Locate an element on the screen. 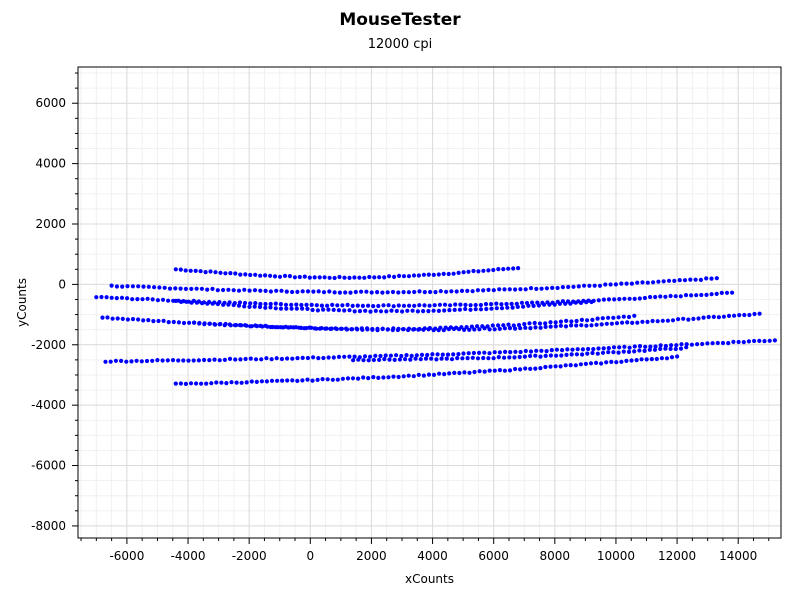 The width and height of the screenshot is (800, 600). x-tick-label: 14000 is located at coordinates (738, 556).